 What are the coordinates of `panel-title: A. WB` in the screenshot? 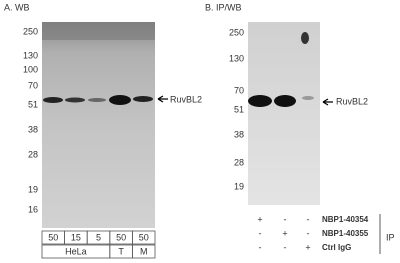 It's located at (17, 7).